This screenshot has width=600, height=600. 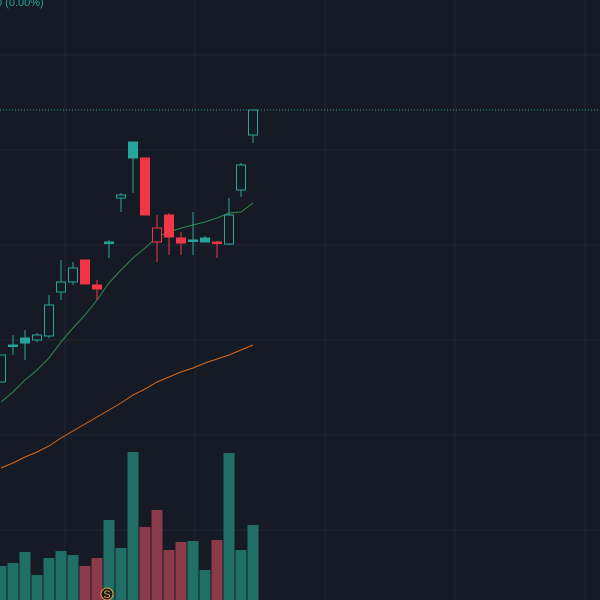 I want to click on header-change: 0 (0.00%), so click(x=22, y=4).